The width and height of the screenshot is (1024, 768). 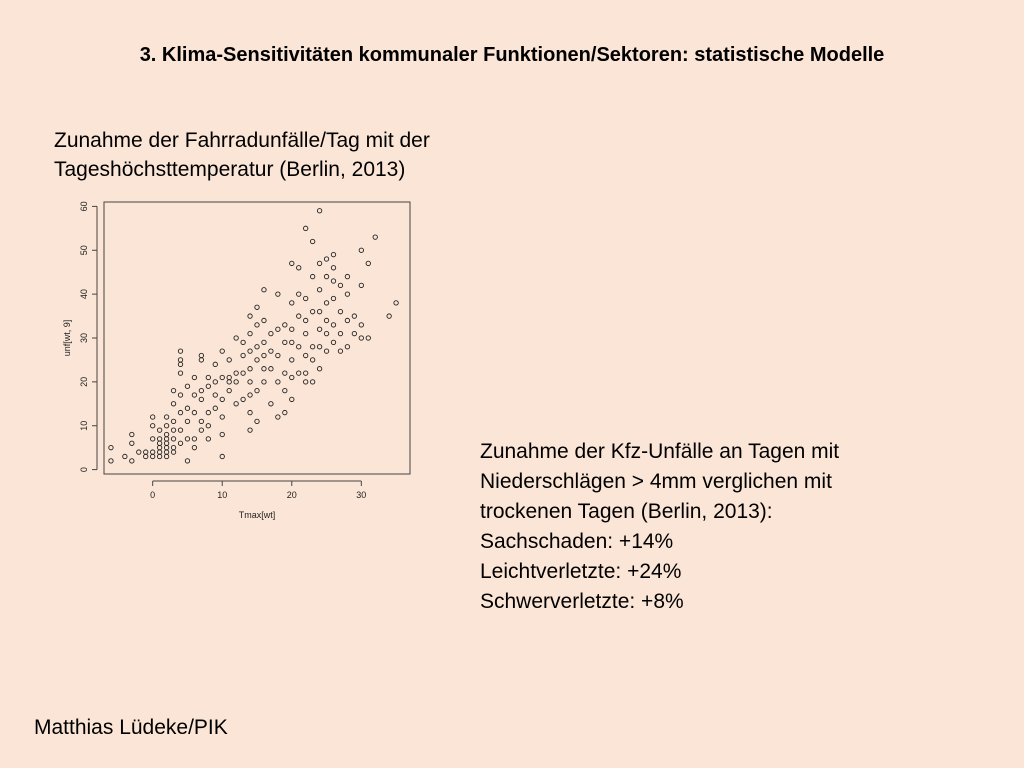 I want to click on x-tick-label: 10, so click(x=222, y=495).